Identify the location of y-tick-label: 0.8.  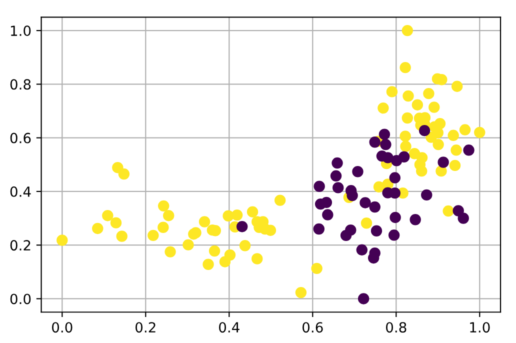
(20, 84).